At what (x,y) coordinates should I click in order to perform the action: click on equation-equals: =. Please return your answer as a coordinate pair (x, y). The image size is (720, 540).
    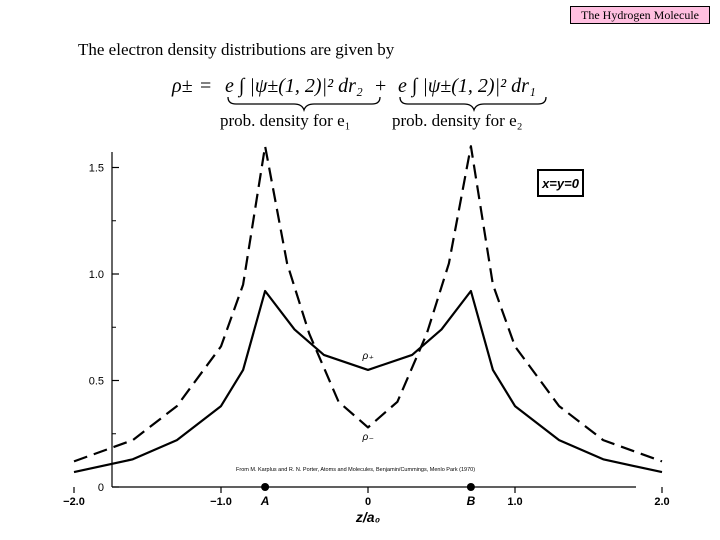
    Looking at the image, I should click on (205, 86).